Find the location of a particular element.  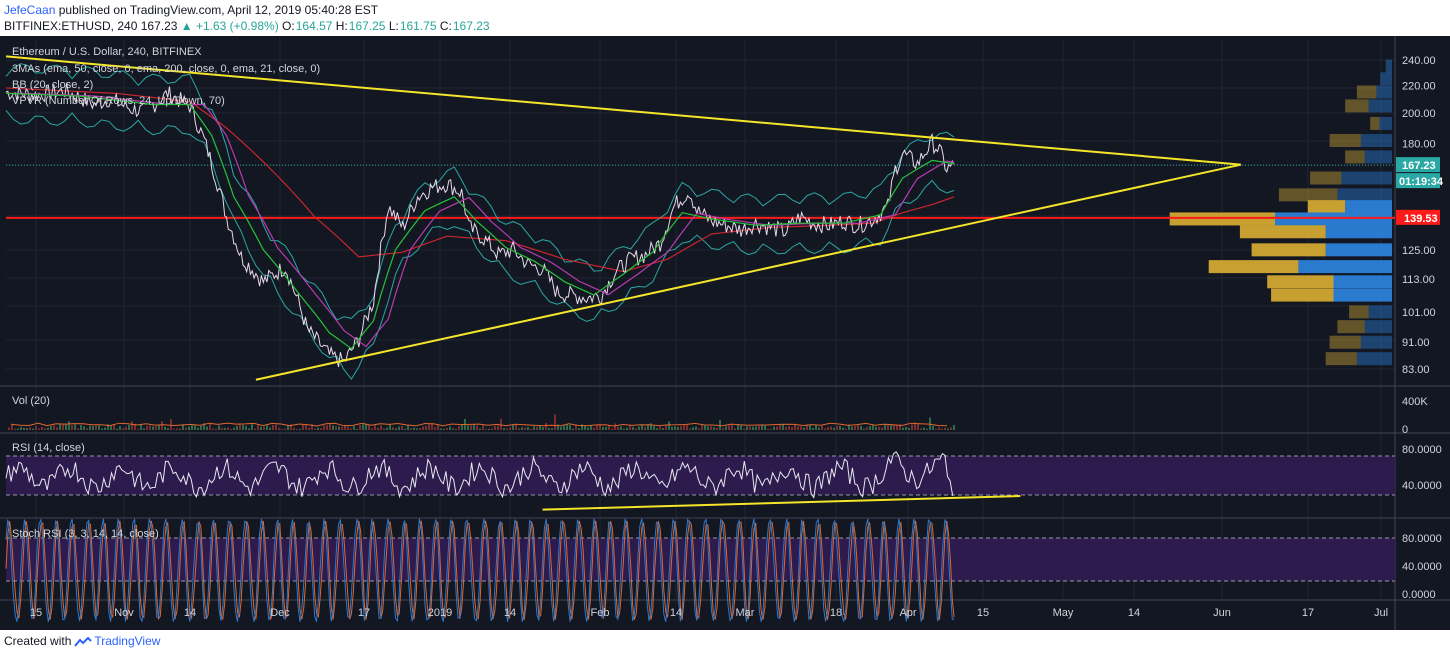

time-tick-9: Mar is located at coordinates (745, 613).